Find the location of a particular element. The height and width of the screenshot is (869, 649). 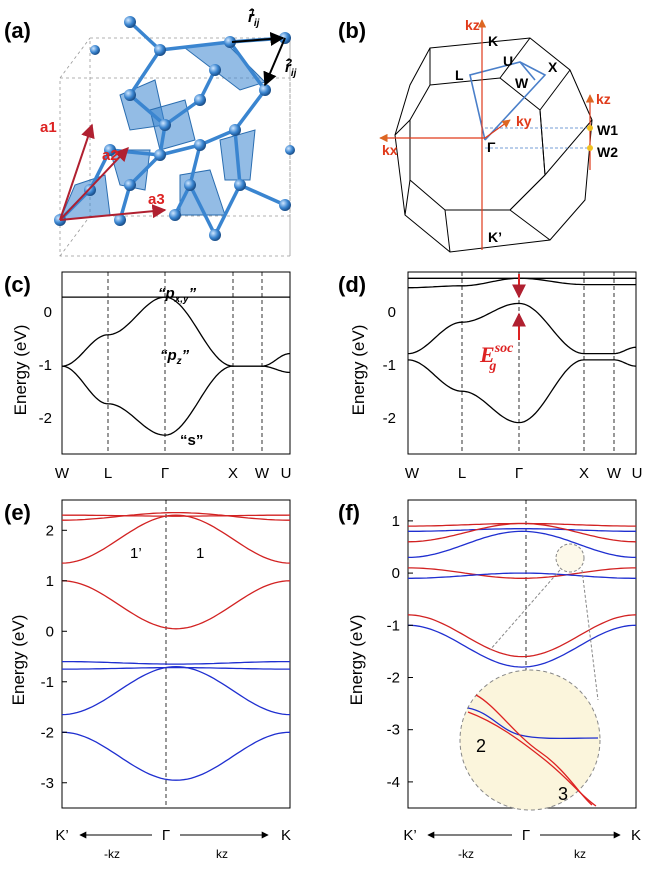

panel-e-frame is located at coordinates (176, 654).